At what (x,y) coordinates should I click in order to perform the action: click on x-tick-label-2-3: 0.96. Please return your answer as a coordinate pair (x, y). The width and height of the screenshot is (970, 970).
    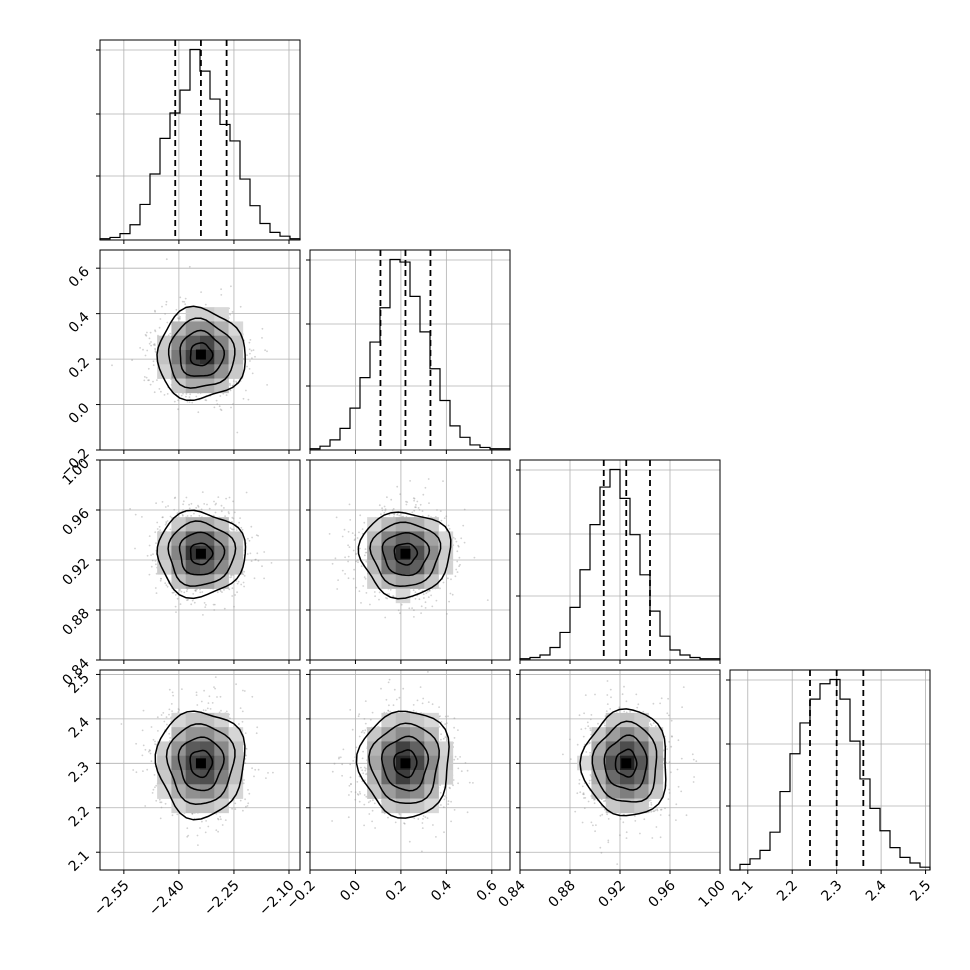
    Looking at the image, I should click on (661, 893).